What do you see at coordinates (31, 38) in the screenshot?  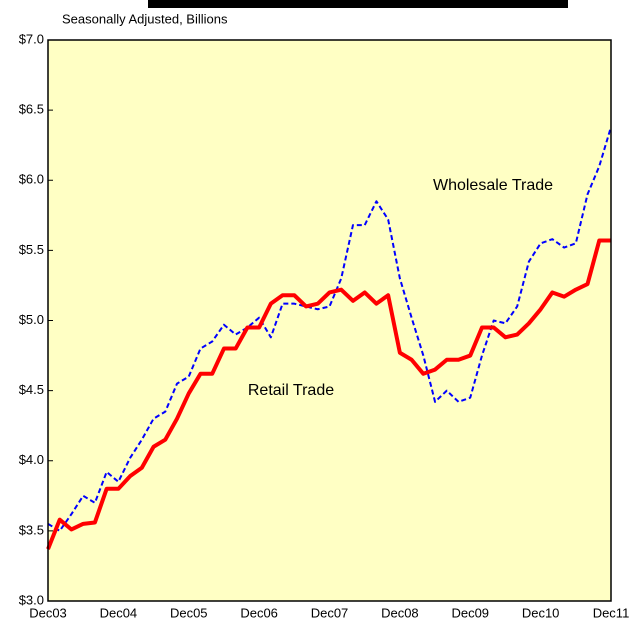 I see `y-tick-label: $7.0` at bounding box center [31, 38].